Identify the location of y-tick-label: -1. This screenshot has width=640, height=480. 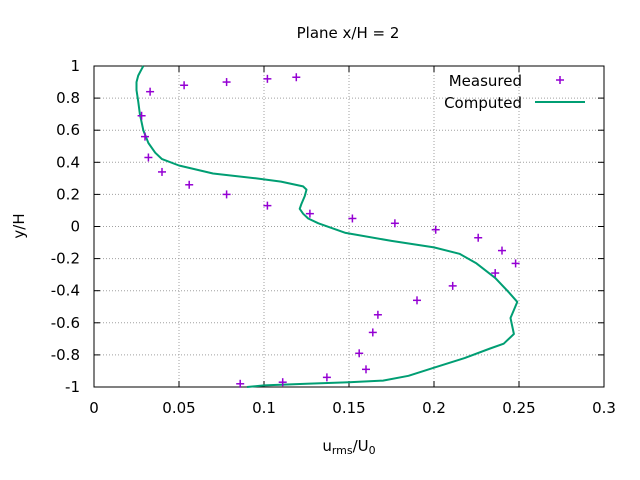
(72, 387).